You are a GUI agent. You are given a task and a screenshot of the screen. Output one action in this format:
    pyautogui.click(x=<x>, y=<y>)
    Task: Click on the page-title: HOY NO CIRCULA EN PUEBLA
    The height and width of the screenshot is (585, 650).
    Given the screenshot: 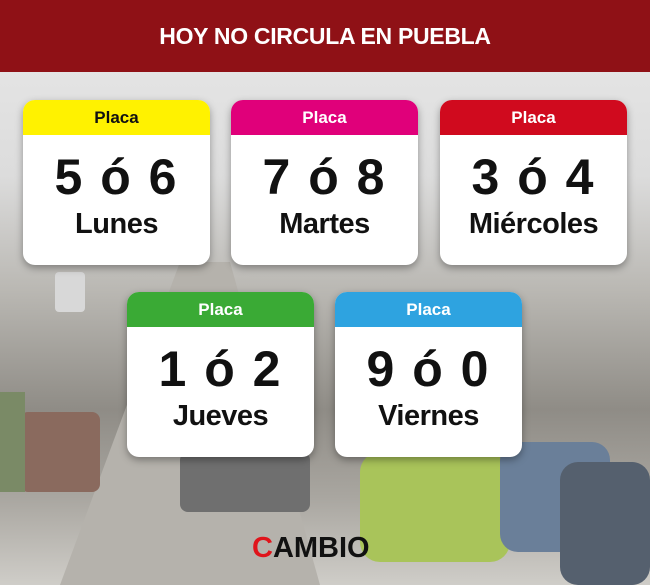 What is the action you would take?
    pyautogui.click(x=325, y=35)
    